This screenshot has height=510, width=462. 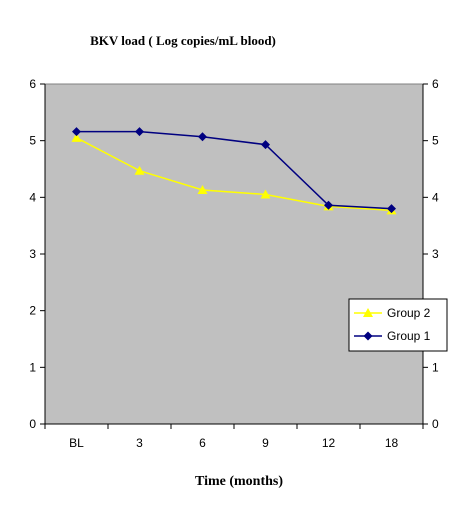 What do you see at coordinates (32, 84) in the screenshot?
I see `y-tick-label-left: 6` at bounding box center [32, 84].